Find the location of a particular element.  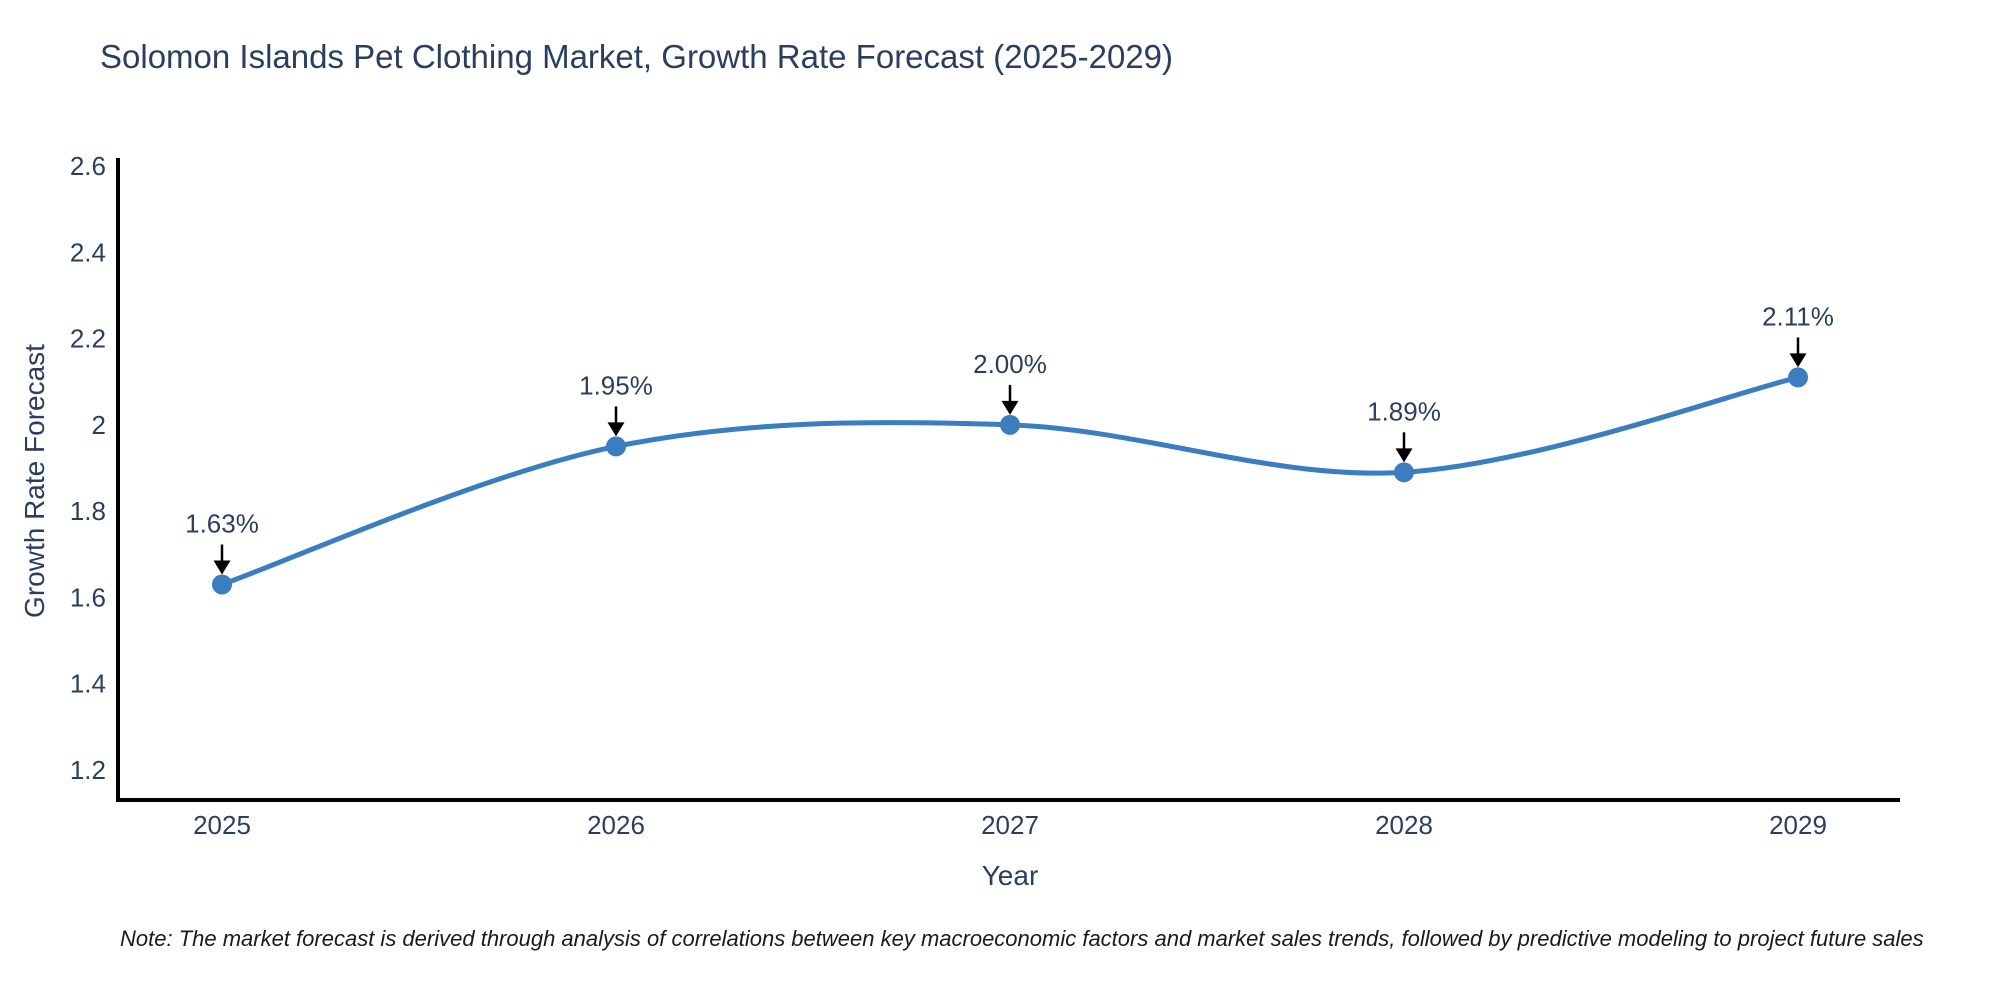

x-tick-label: 2026 is located at coordinates (616, 825).